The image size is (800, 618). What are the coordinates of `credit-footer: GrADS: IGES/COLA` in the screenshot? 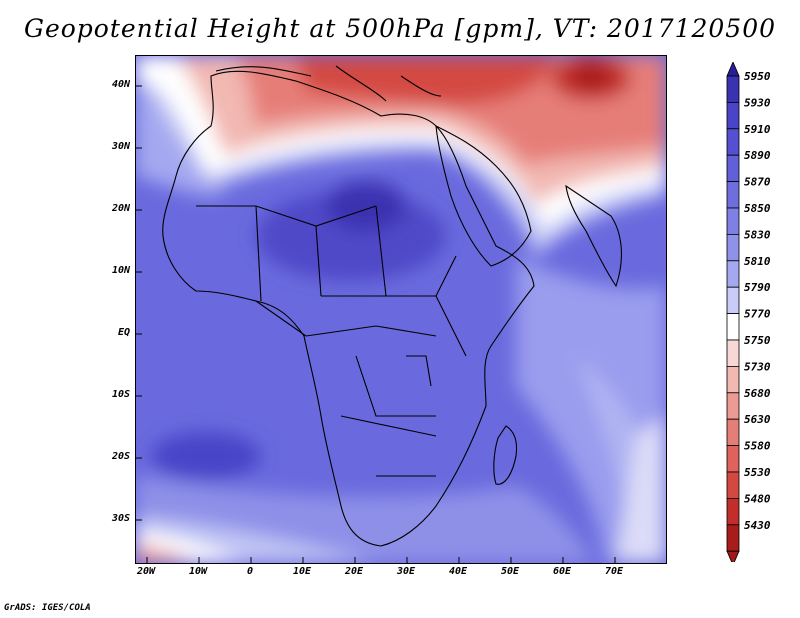 It's located at (47, 608).